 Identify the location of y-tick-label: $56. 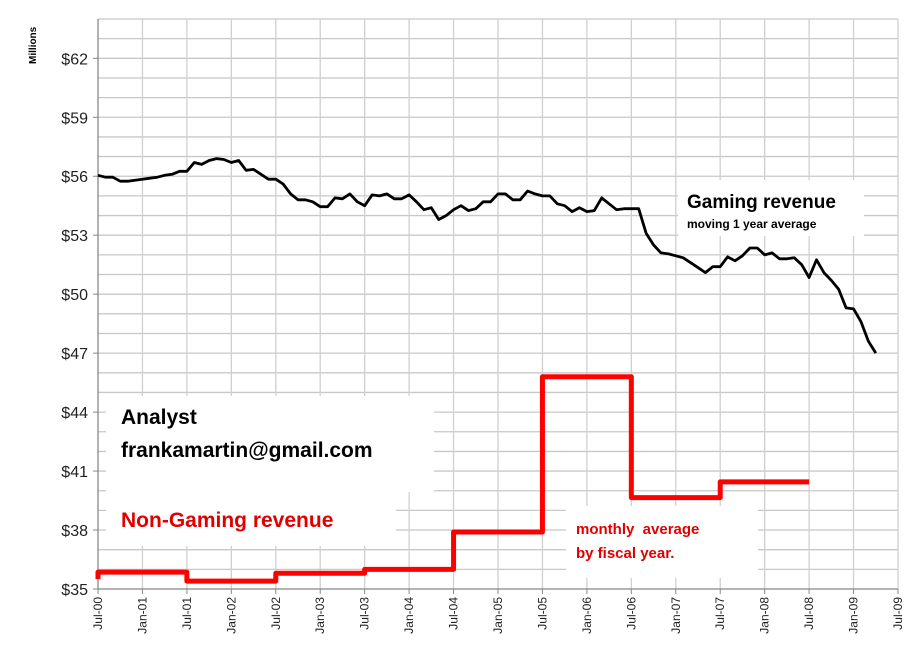
(74, 177).